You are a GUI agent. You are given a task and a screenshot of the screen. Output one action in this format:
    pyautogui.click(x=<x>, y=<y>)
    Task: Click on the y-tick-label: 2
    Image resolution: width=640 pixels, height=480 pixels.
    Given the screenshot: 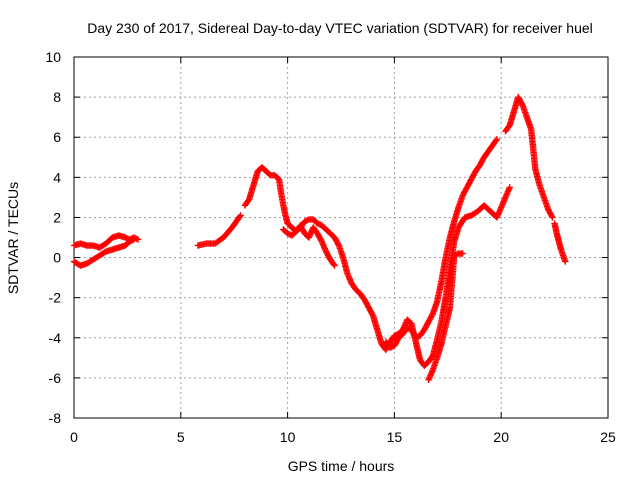 What is the action you would take?
    pyautogui.click(x=57, y=217)
    